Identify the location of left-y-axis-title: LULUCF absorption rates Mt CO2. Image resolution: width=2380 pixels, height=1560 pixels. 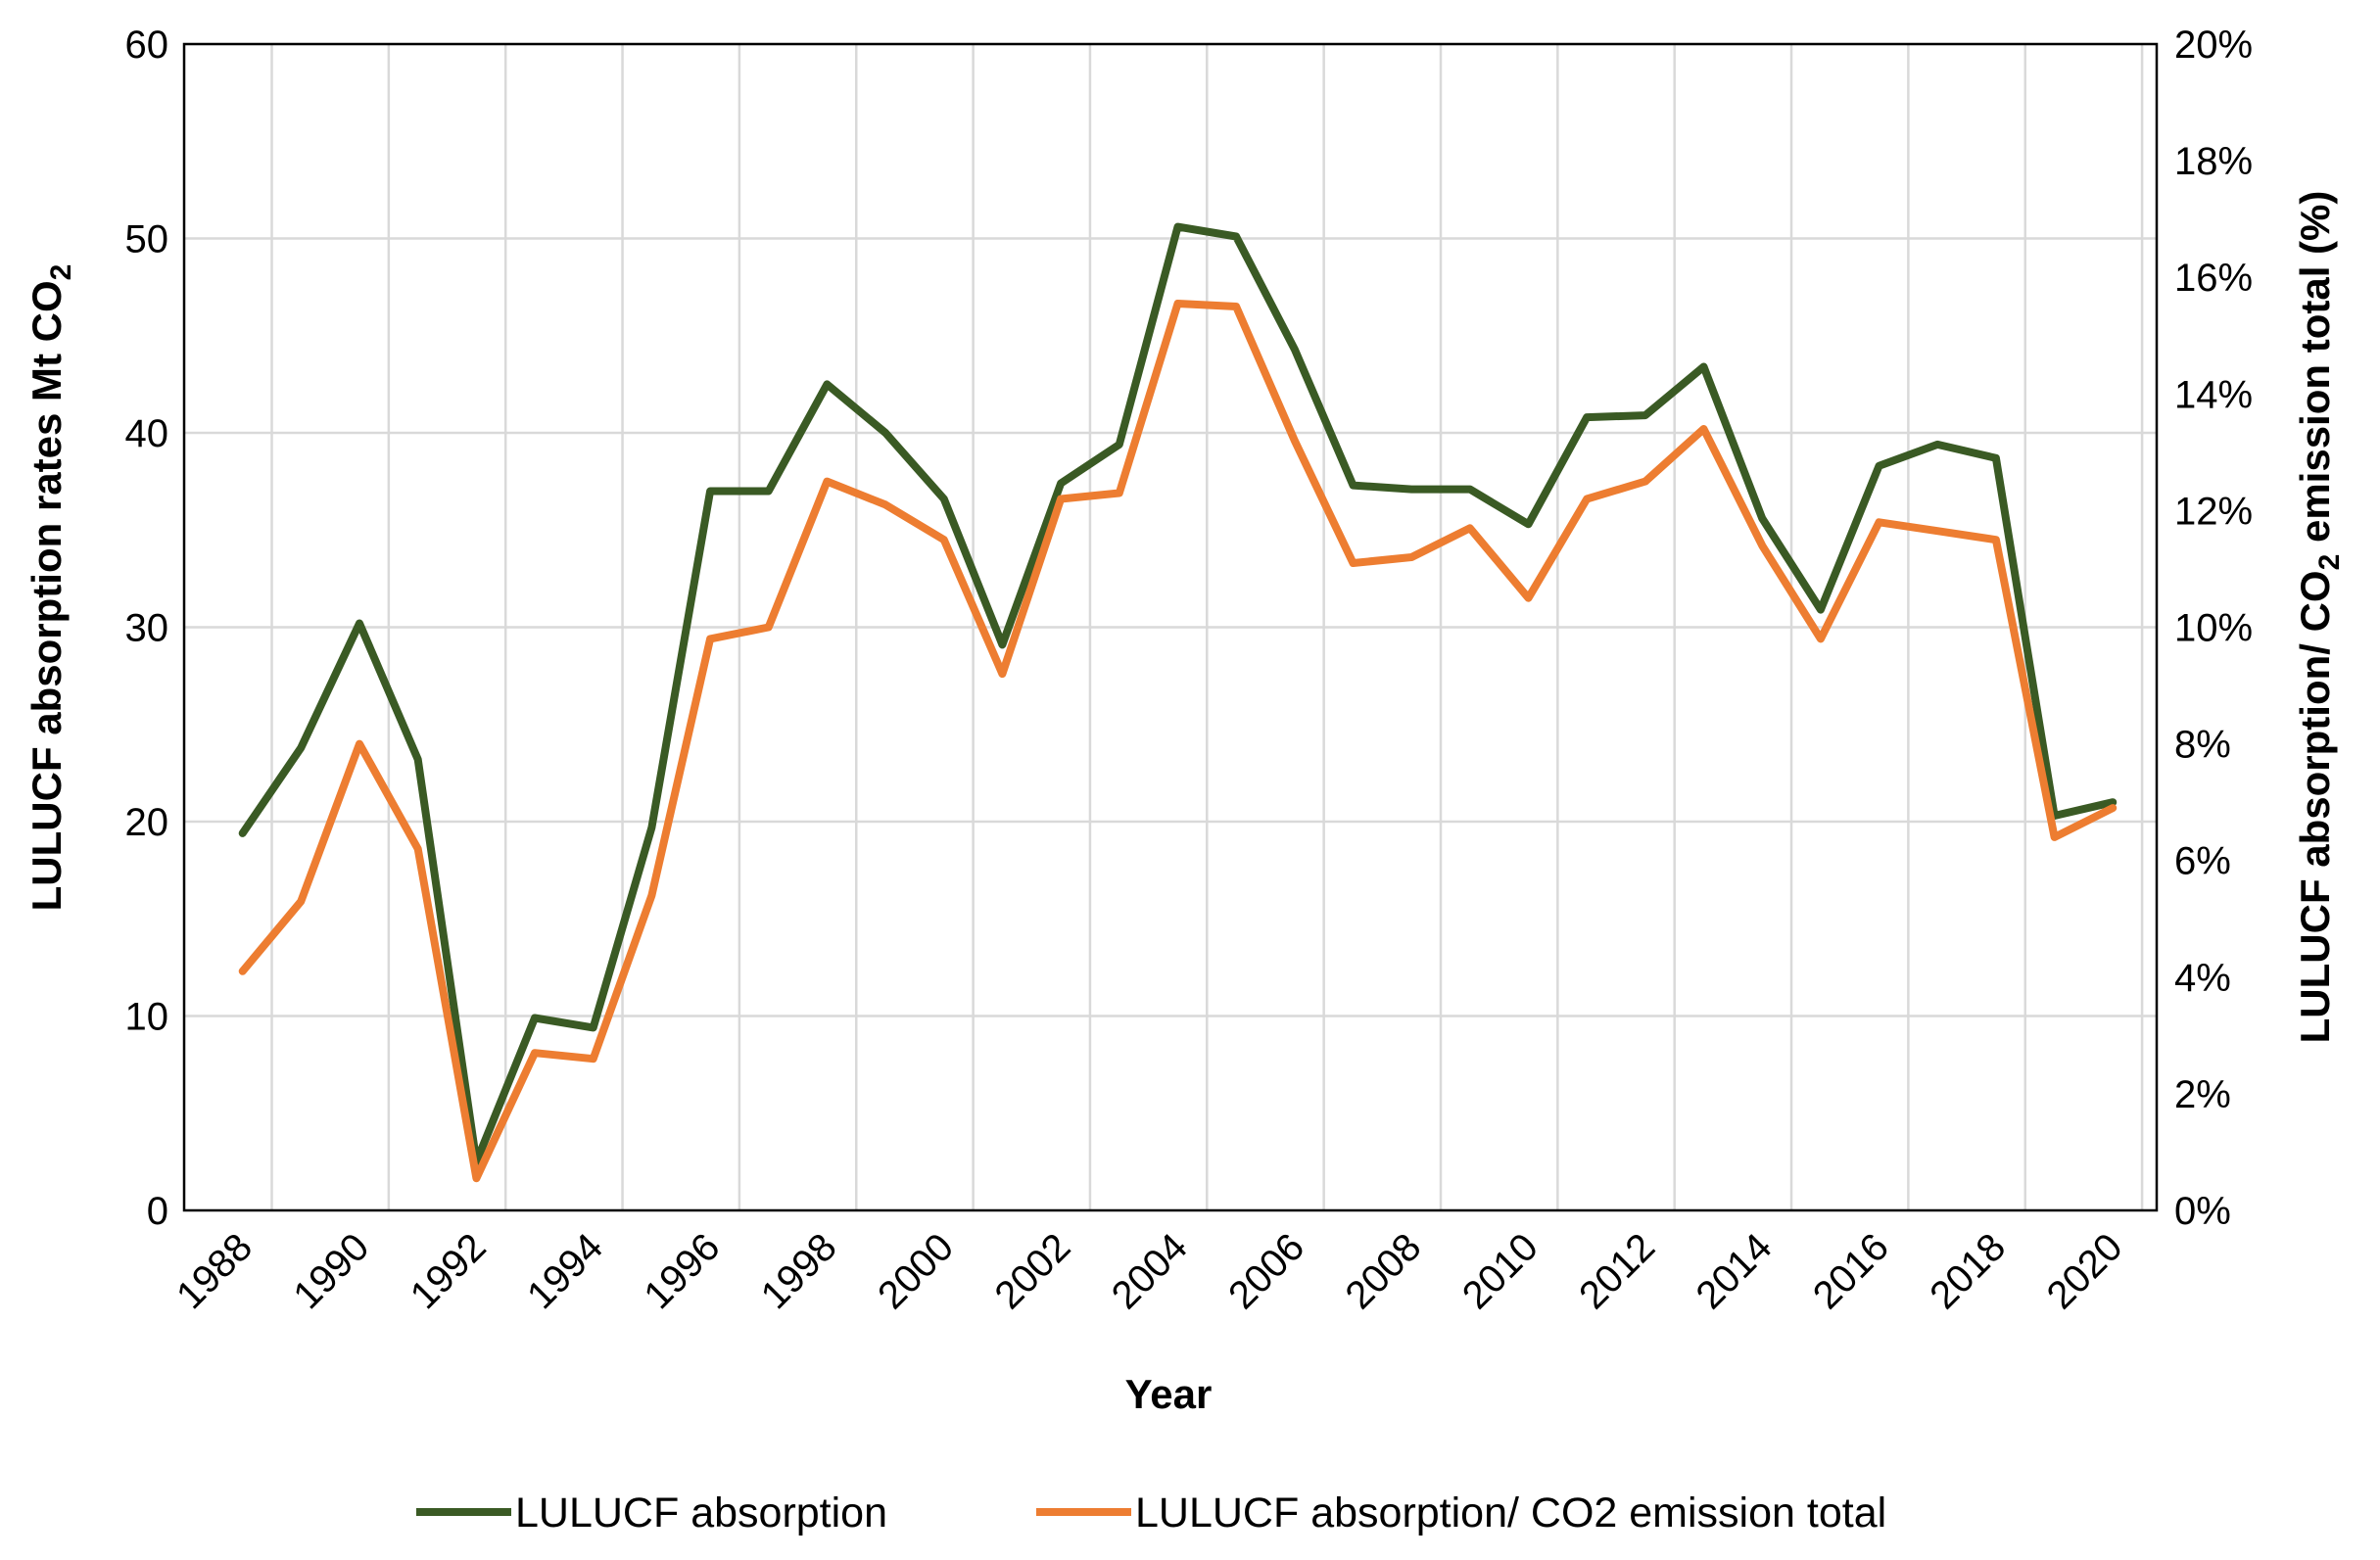
(50, 588).